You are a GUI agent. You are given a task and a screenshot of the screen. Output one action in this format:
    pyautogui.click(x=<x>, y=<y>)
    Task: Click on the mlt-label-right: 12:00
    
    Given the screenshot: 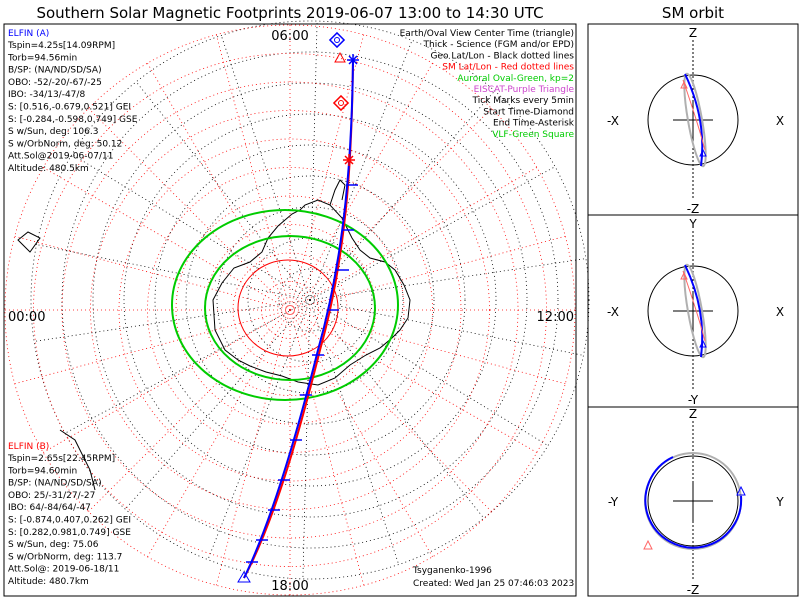 What is the action you would take?
    pyautogui.click(x=555, y=317)
    